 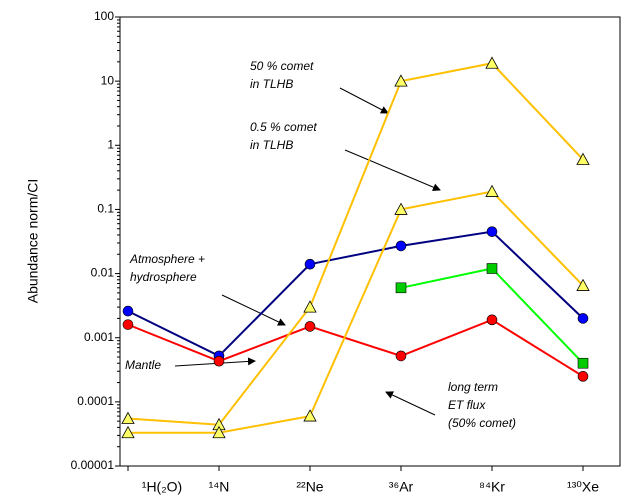 I want to click on annotation: long term, so click(x=473, y=387).